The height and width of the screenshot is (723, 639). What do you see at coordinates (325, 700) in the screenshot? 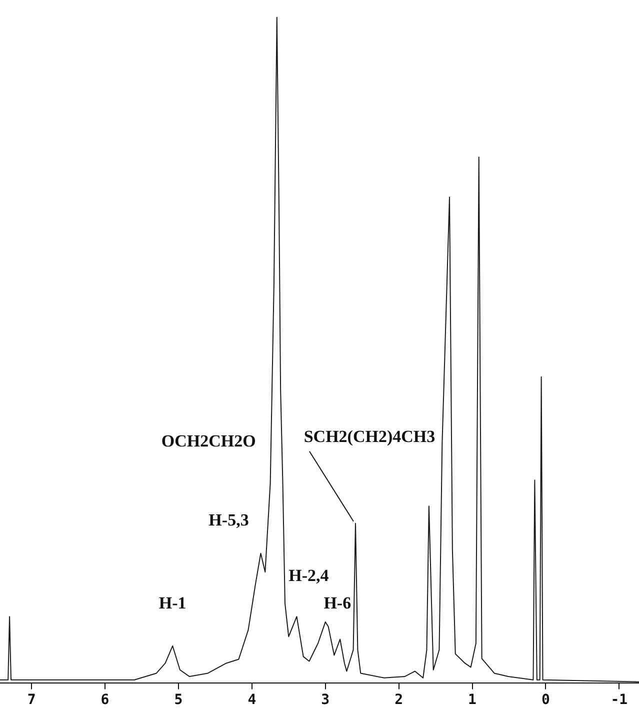
I see `x-tick-label: 3` at bounding box center [325, 700].